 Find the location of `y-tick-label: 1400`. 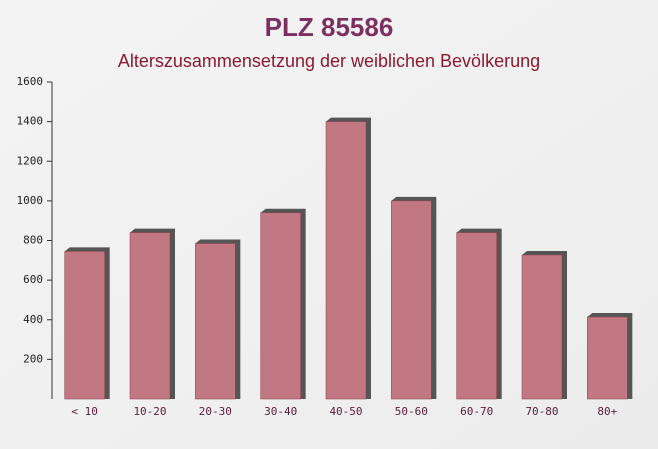

y-tick-label: 1400 is located at coordinates (30, 121).